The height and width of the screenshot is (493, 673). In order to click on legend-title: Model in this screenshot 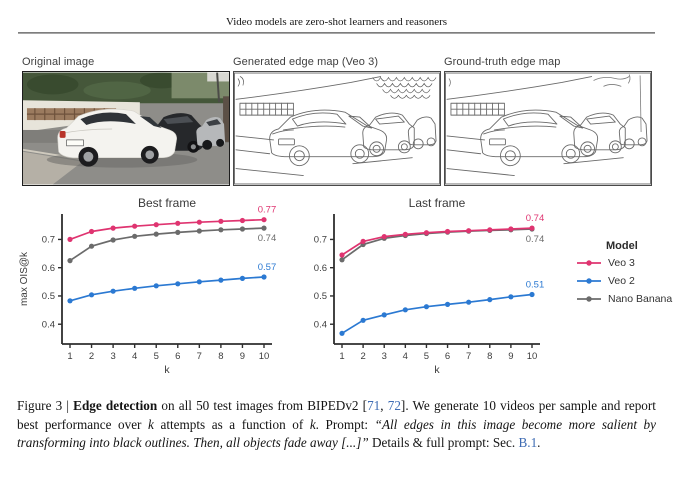, I will do `click(622, 246)`.